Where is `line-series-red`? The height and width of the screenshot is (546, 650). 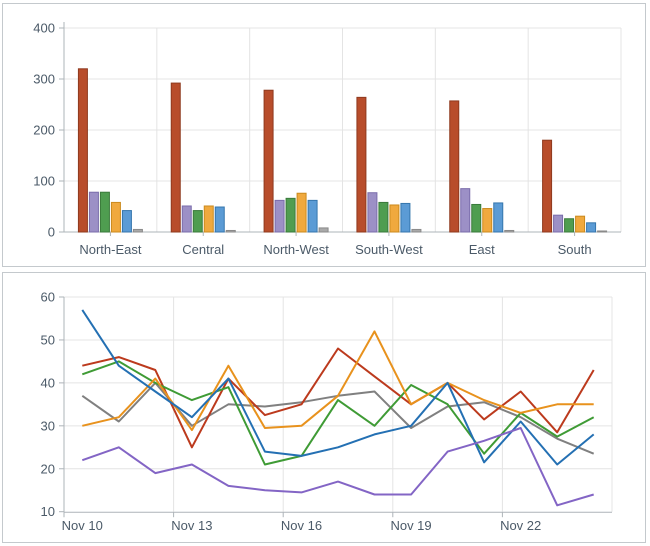 line-series-red is located at coordinates (338, 398).